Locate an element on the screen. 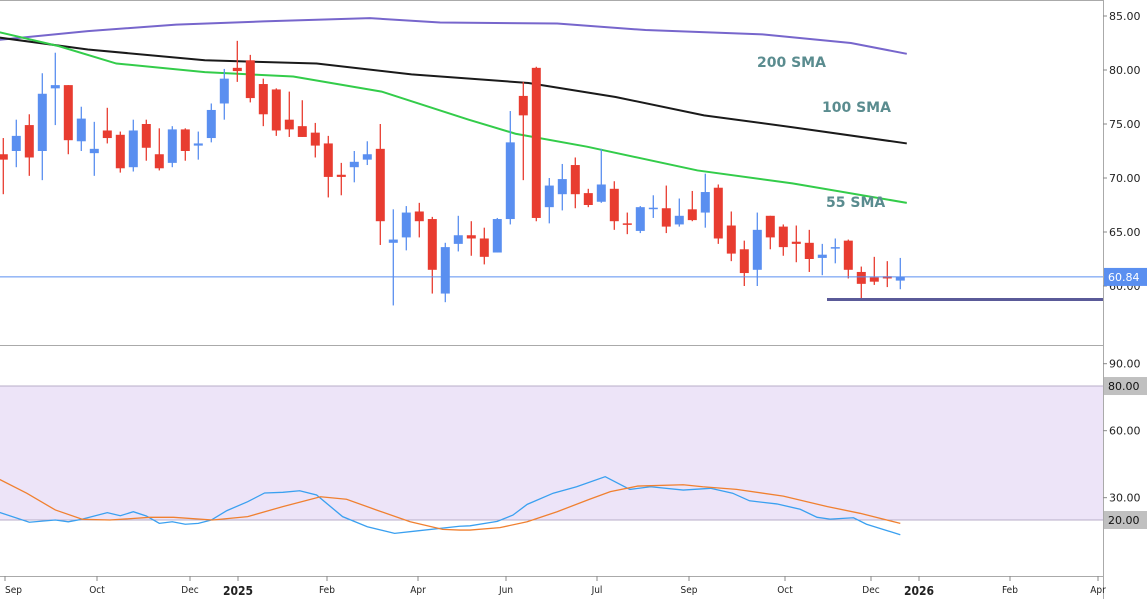  oscillator-main-line is located at coordinates (450, 505).